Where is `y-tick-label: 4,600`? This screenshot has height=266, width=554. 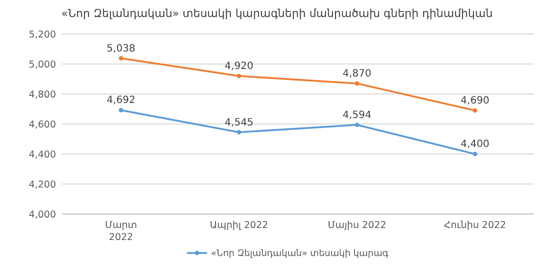 y-tick-label: 4,600 is located at coordinates (42, 125).